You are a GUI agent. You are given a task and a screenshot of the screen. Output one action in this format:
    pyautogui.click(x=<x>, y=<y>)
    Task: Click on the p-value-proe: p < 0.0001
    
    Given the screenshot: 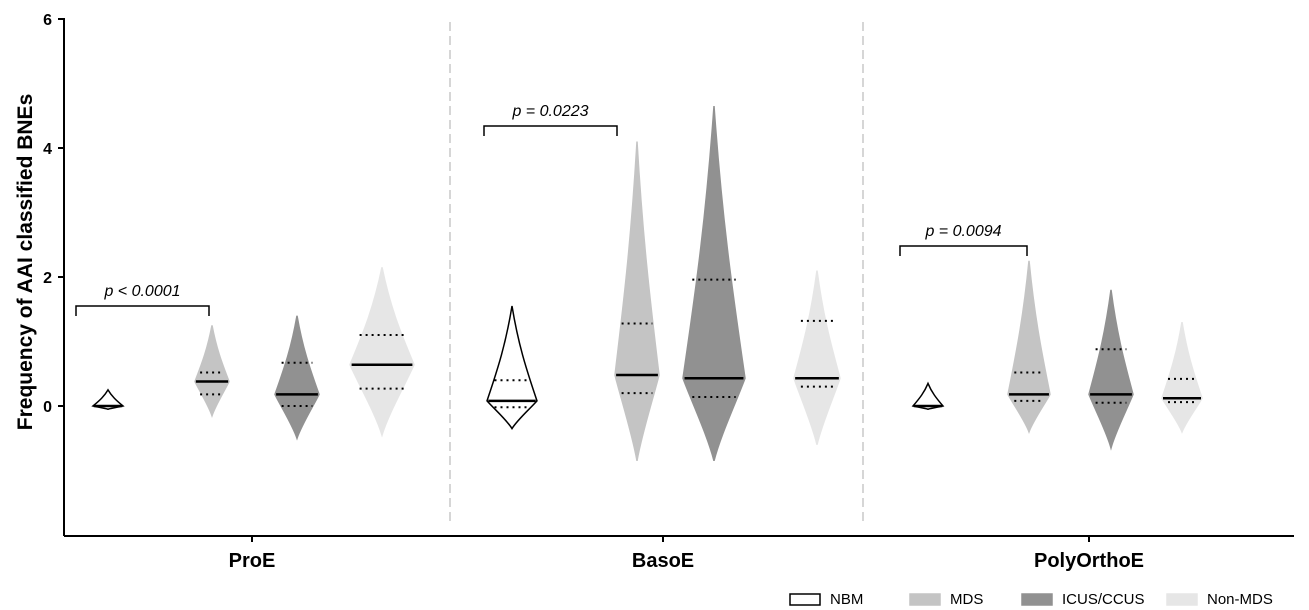 What is the action you would take?
    pyautogui.click(x=142, y=299)
    